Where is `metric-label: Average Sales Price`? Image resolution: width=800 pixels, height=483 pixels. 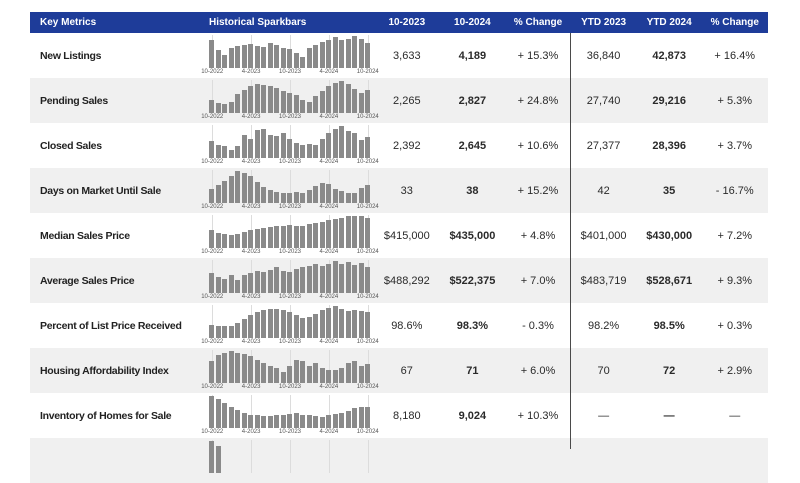
metric-label: Average Sales Price is located at coordinates (87, 280).